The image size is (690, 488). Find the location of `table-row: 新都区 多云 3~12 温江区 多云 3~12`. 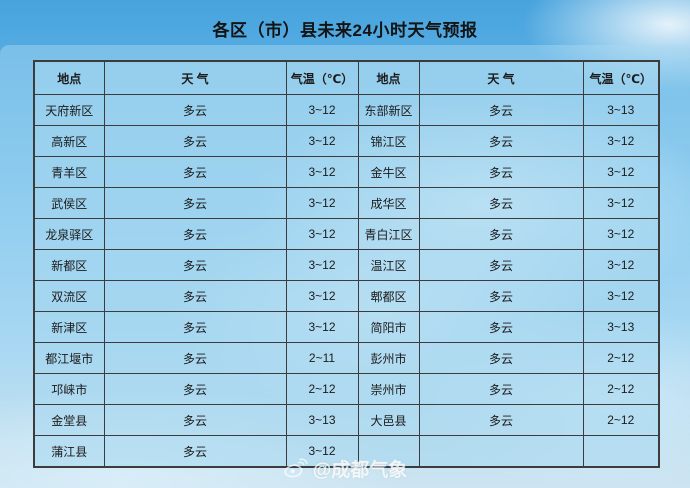

table-row: 新都区 多云 3~12 温江区 多云 3~12 is located at coordinates (346, 265).